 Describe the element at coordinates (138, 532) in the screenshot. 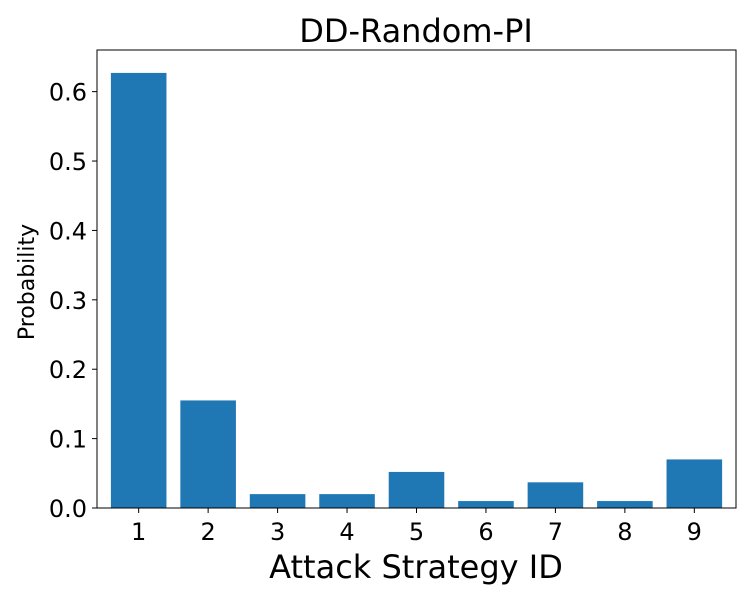

I see `x-tick-label: 1` at that location.